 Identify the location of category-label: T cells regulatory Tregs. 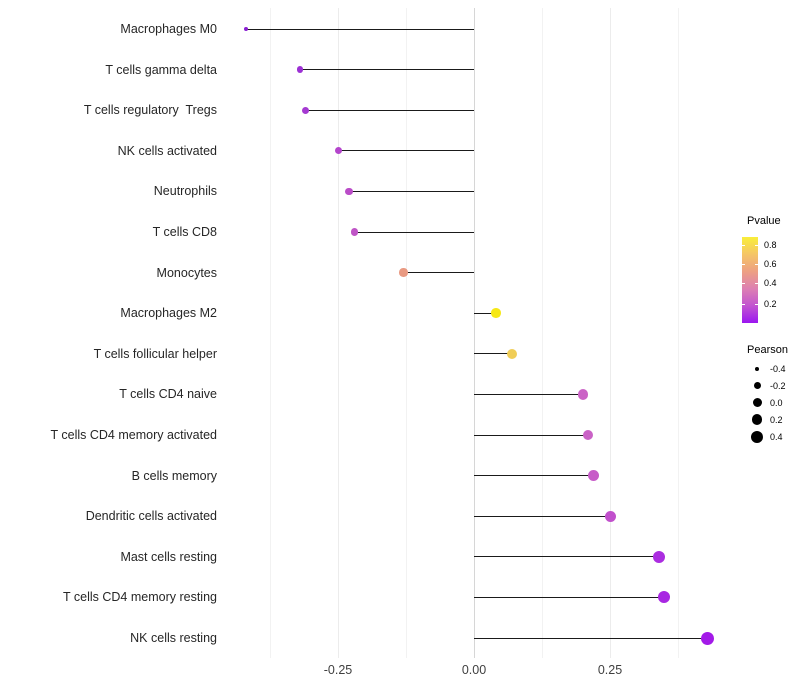
(150, 110).